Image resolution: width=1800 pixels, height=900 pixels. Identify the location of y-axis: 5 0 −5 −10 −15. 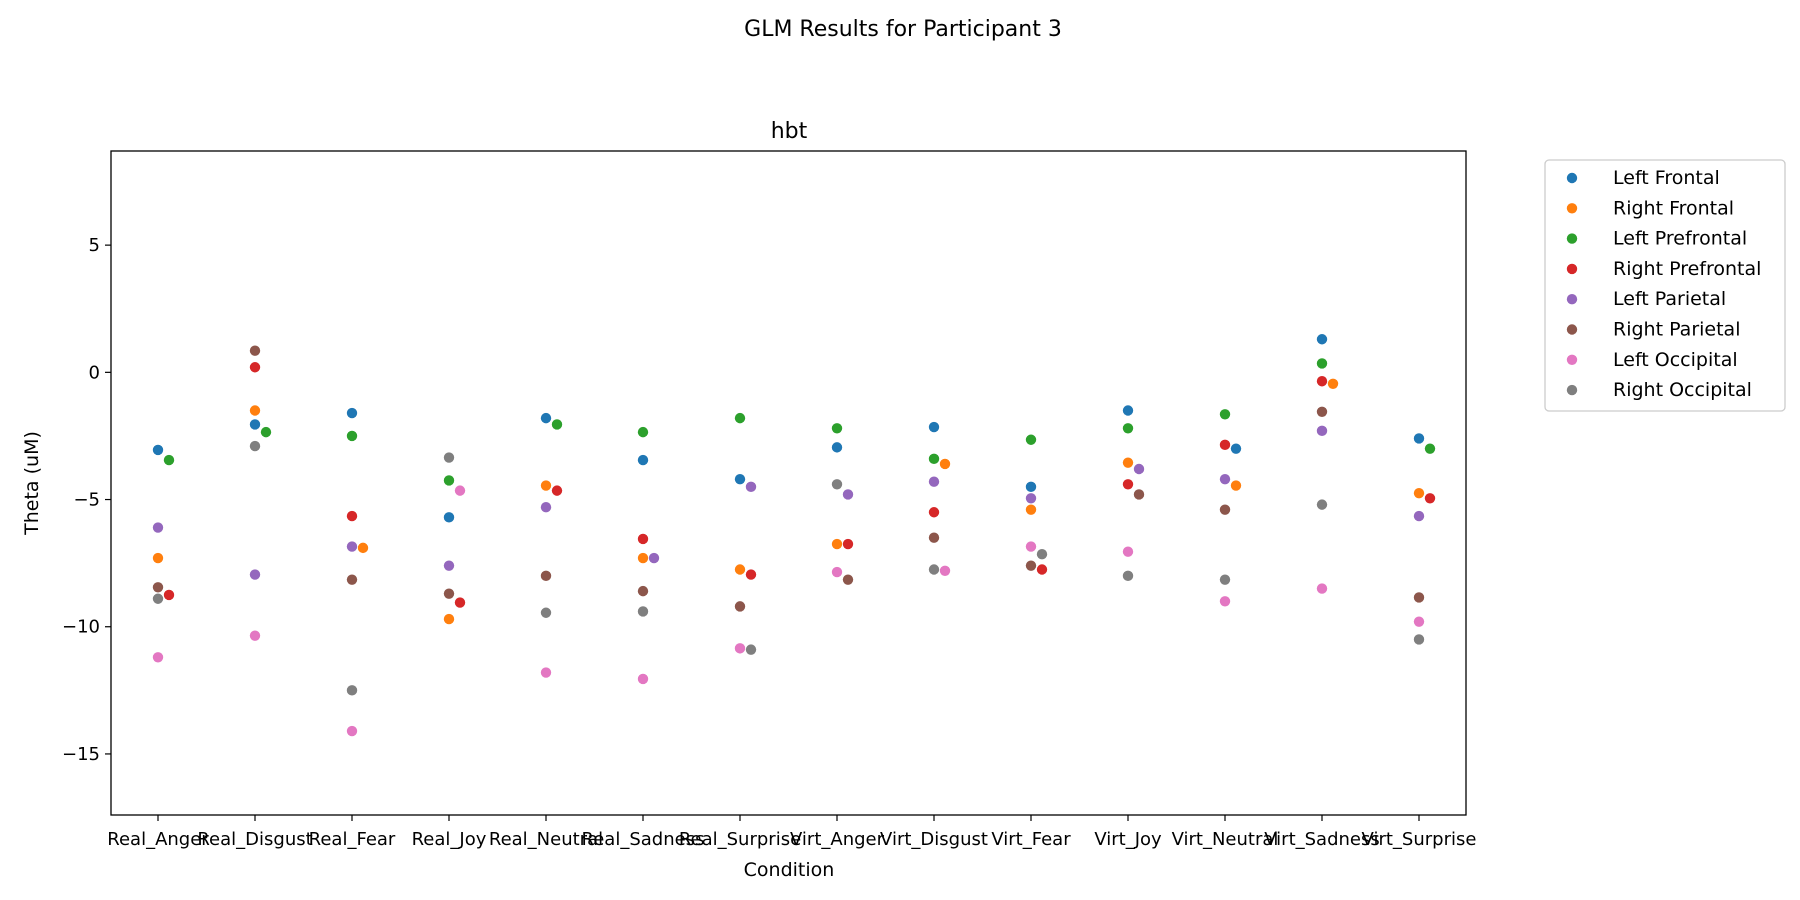
(86, 500).